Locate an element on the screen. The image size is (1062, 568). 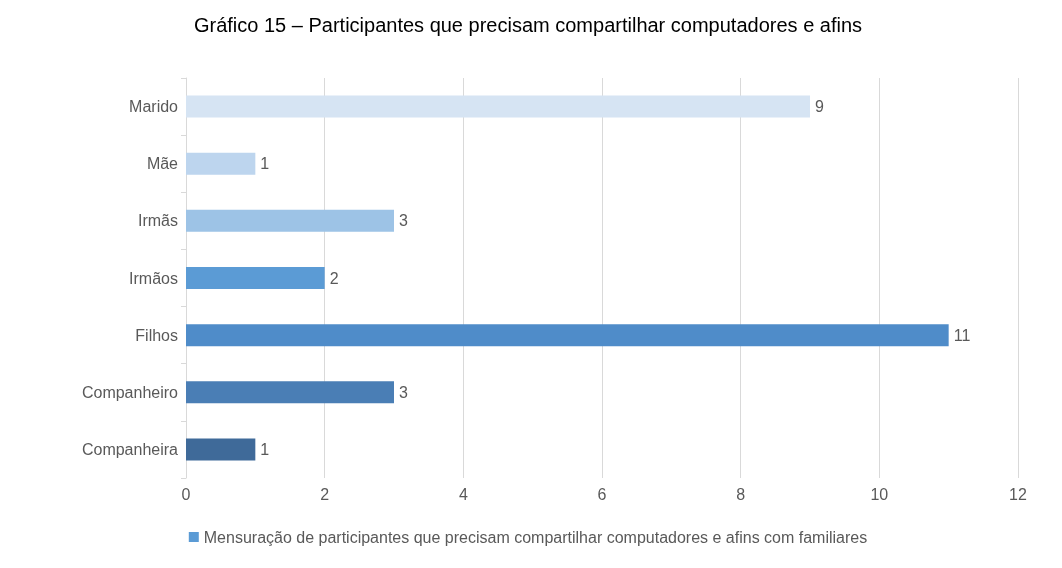
y-tick-label: Irmãs is located at coordinates (158, 221).